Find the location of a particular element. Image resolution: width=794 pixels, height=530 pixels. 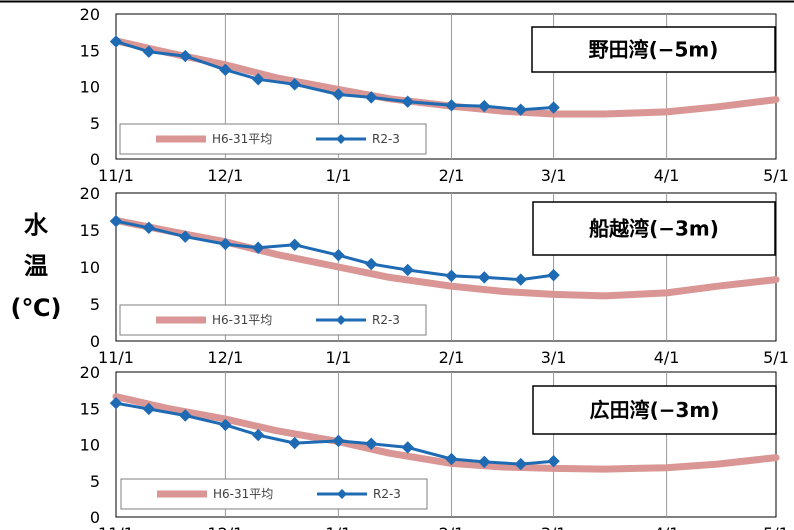

y-axis-label-line3: (℃) is located at coordinates (36, 308).